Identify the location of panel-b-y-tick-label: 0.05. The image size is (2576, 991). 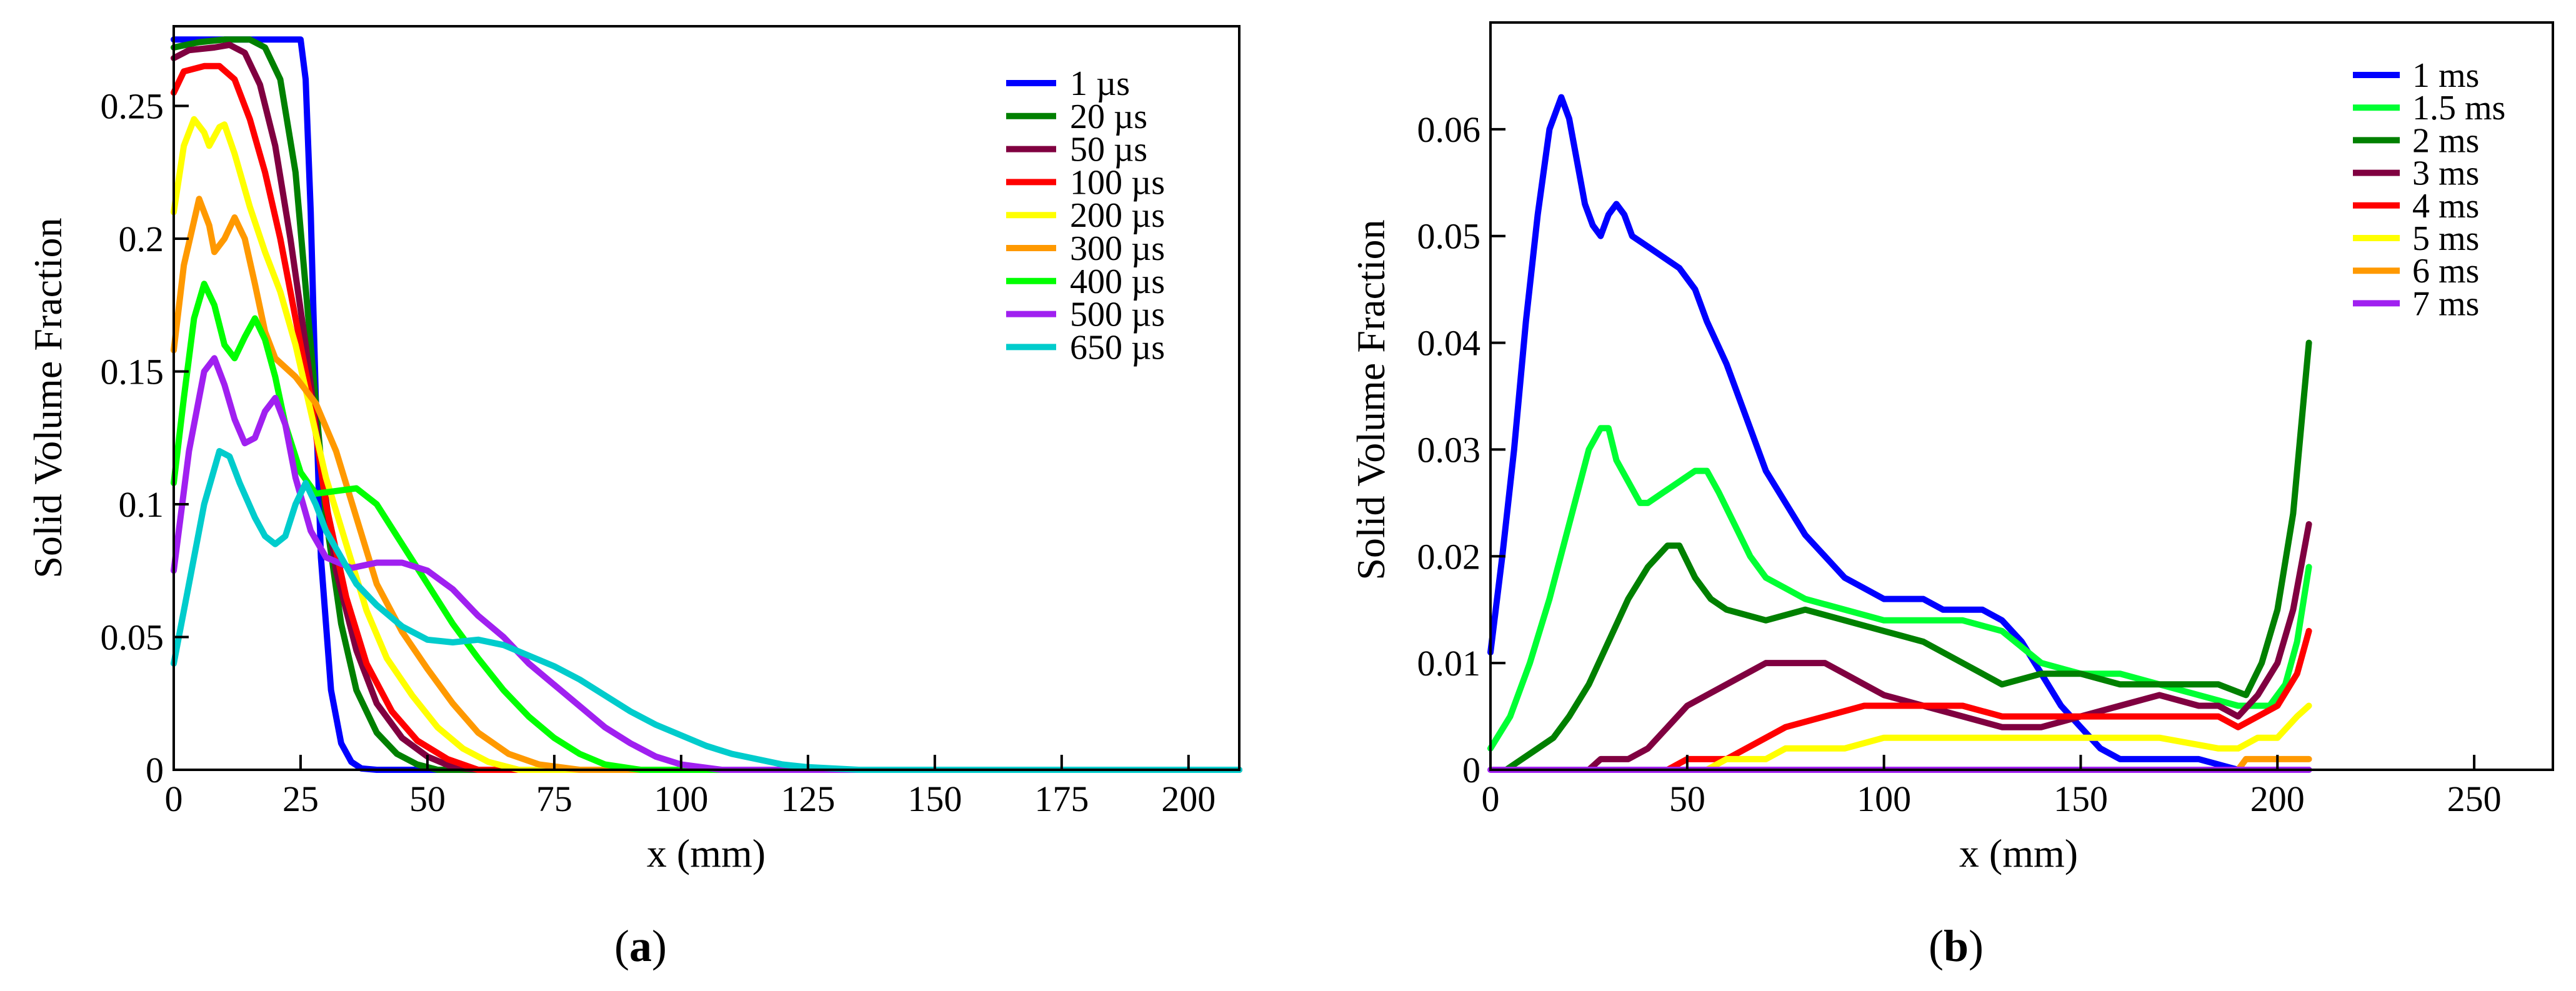
(1449, 236).